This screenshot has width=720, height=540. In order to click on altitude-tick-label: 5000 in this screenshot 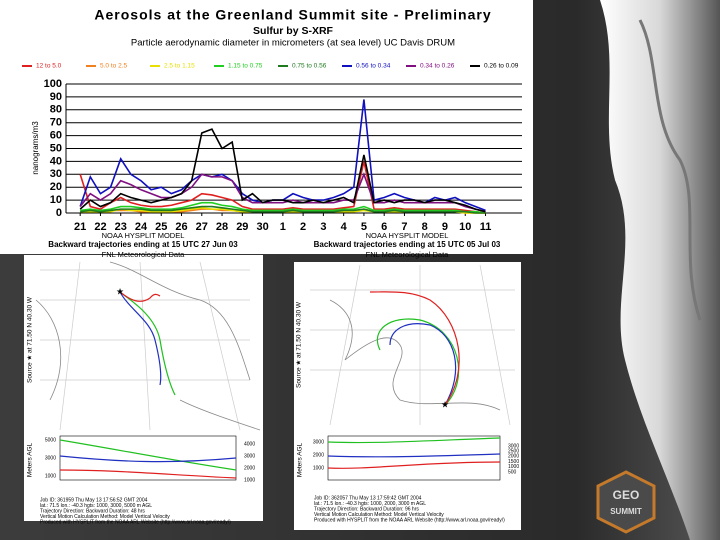, I will do `click(50, 440)`.